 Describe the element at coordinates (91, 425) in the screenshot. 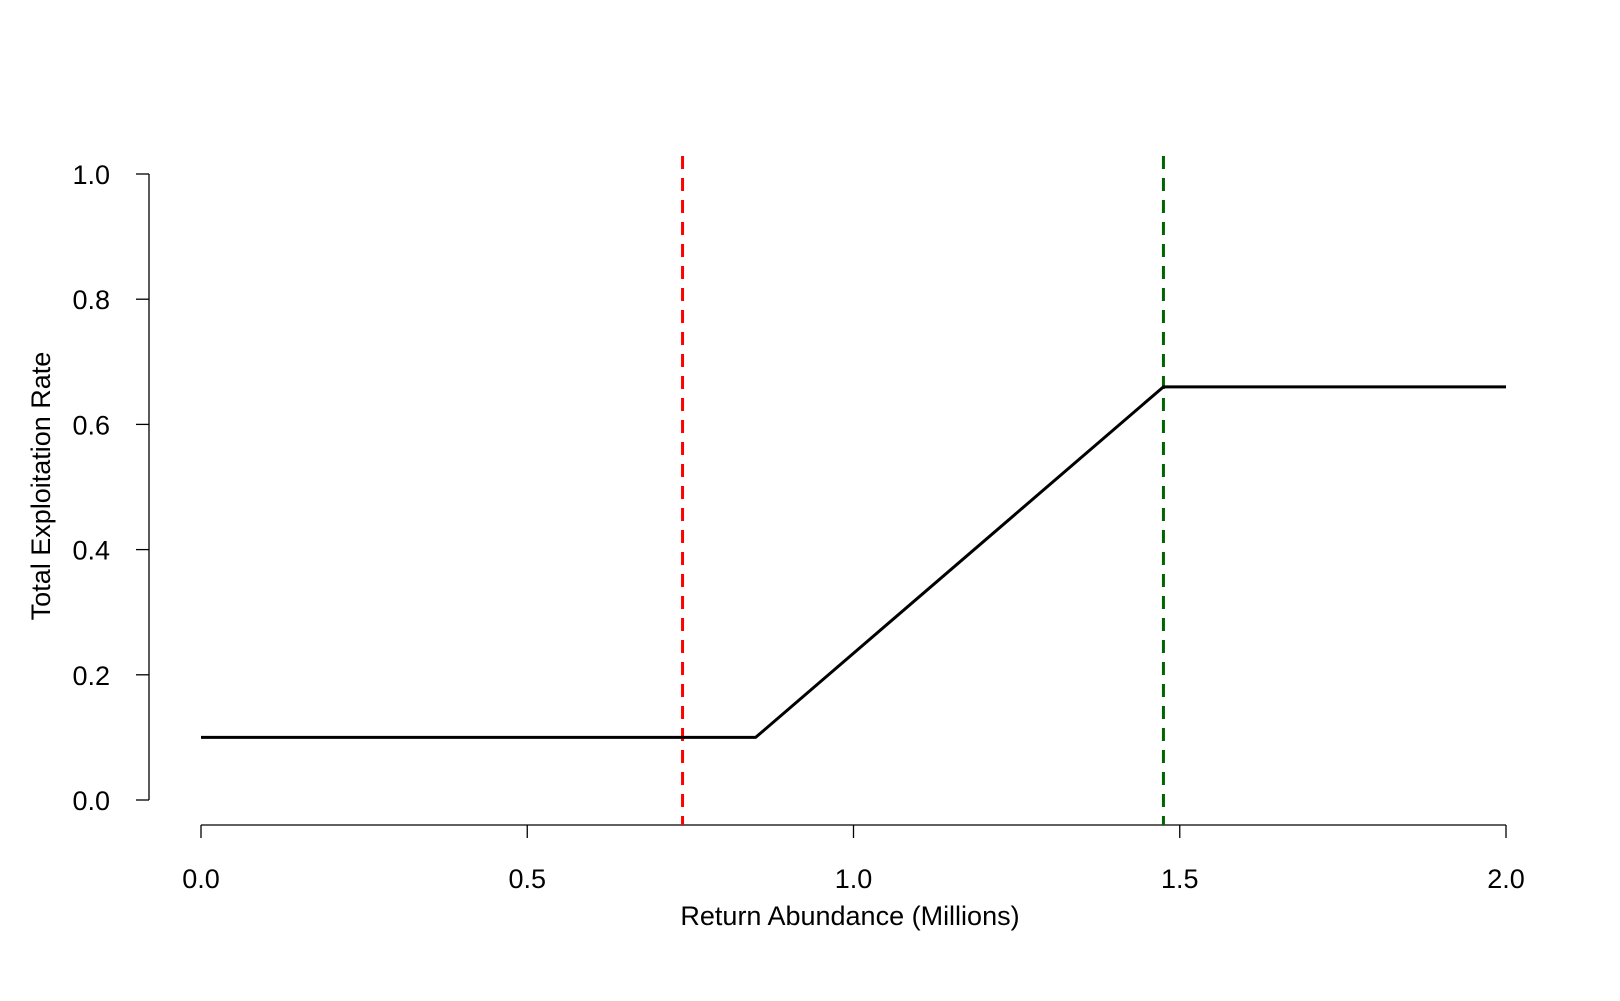

I see `y-tick-label: 0.6` at that location.